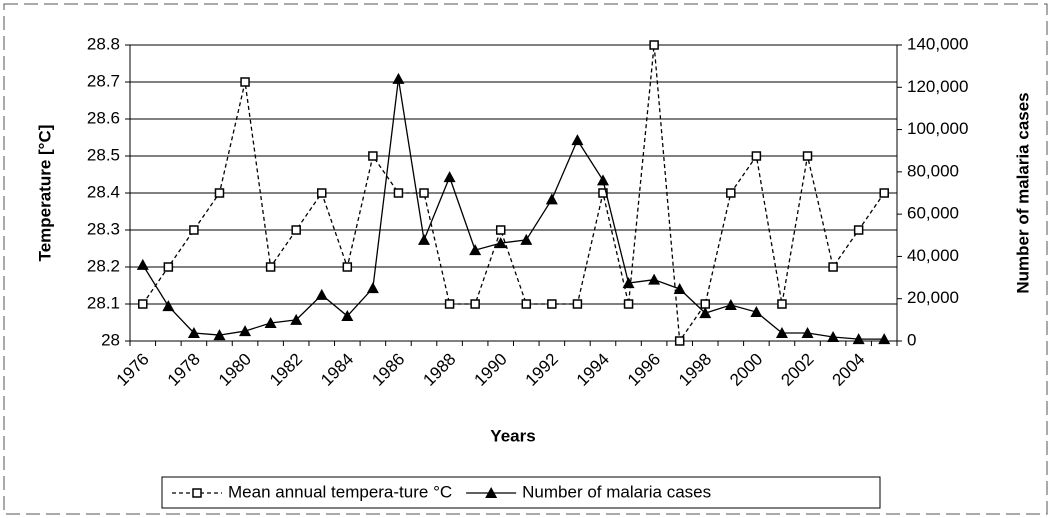 This screenshot has width=1051, height=518. I want to click on legend-label: Number of malaria cases, so click(616, 491).